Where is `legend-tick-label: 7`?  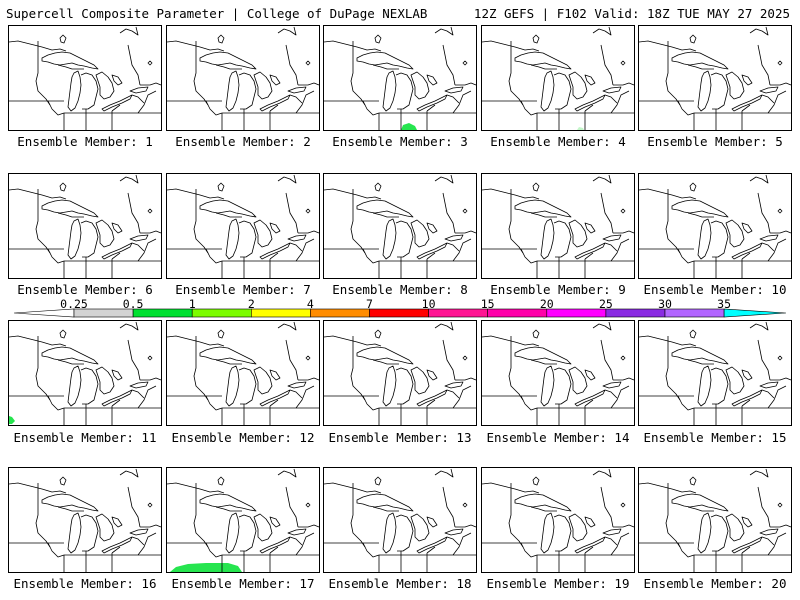
legend-tick-label: 7 is located at coordinates (369, 304).